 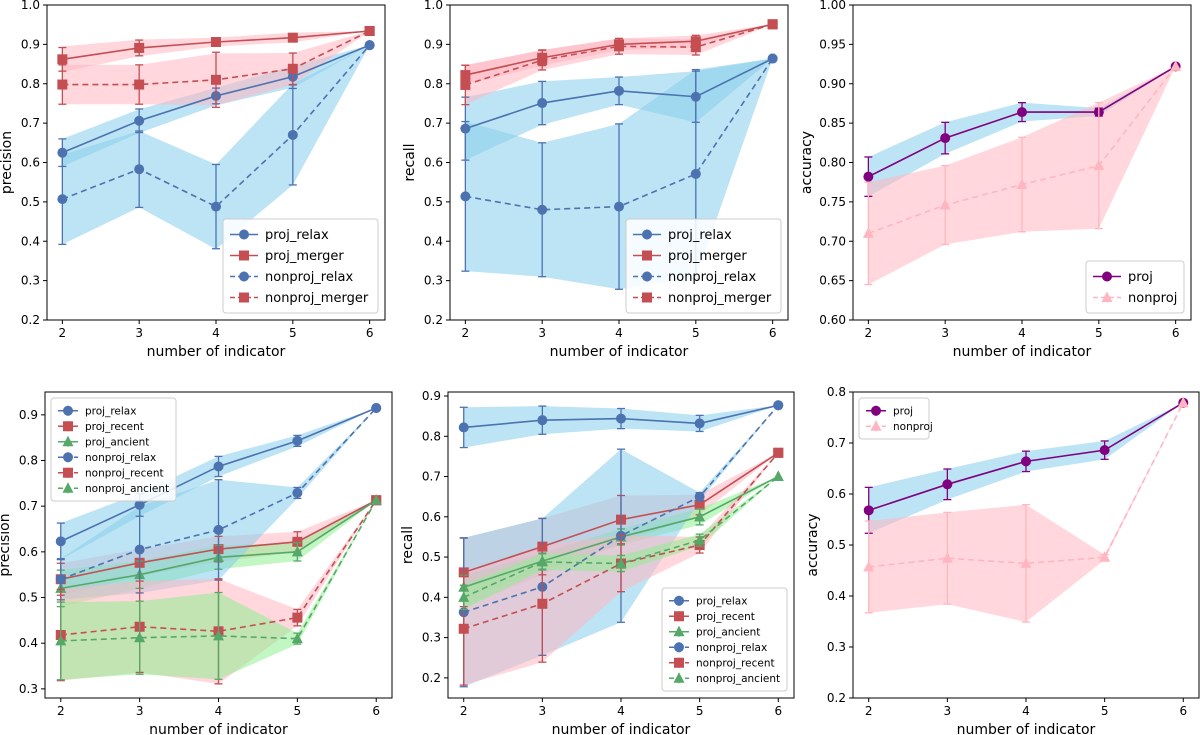 I want to click on y-tick-label: 1.00, so click(x=832, y=6).